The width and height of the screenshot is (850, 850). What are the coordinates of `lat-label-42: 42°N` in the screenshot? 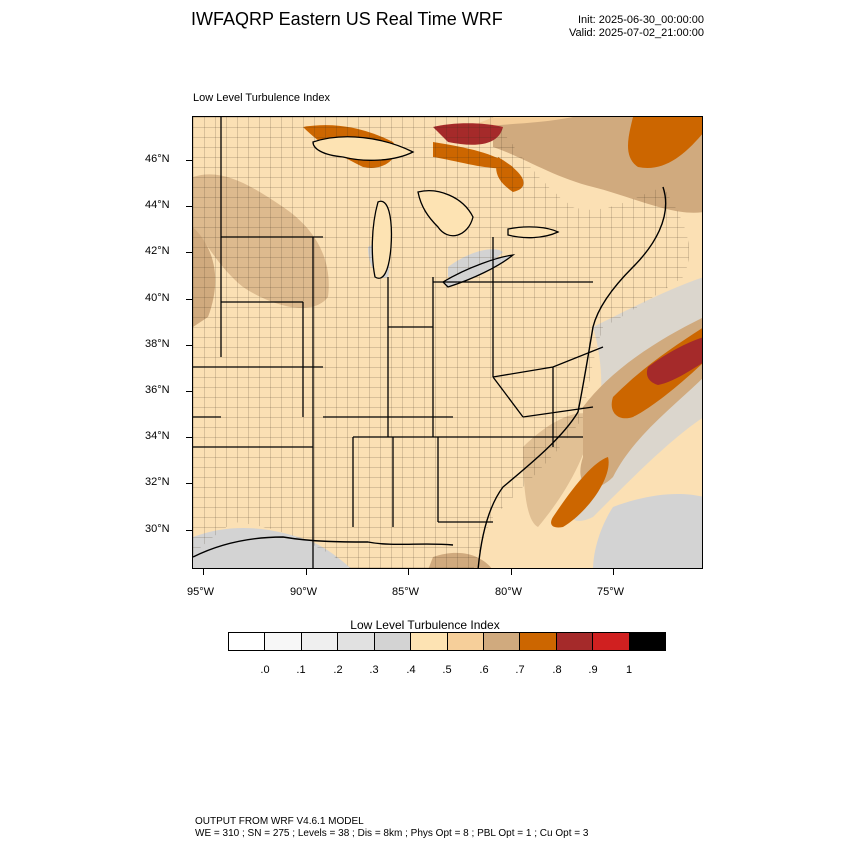 It's located at (157, 251).